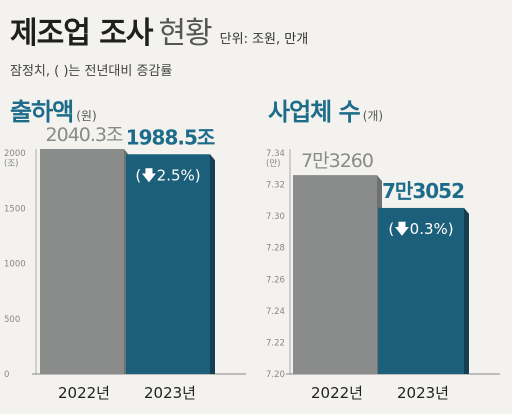 The image size is (512, 414). What do you see at coordinates (6, 375) in the screenshot?
I see `shipment-tick-label: 0` at bounding box center [6, 375].